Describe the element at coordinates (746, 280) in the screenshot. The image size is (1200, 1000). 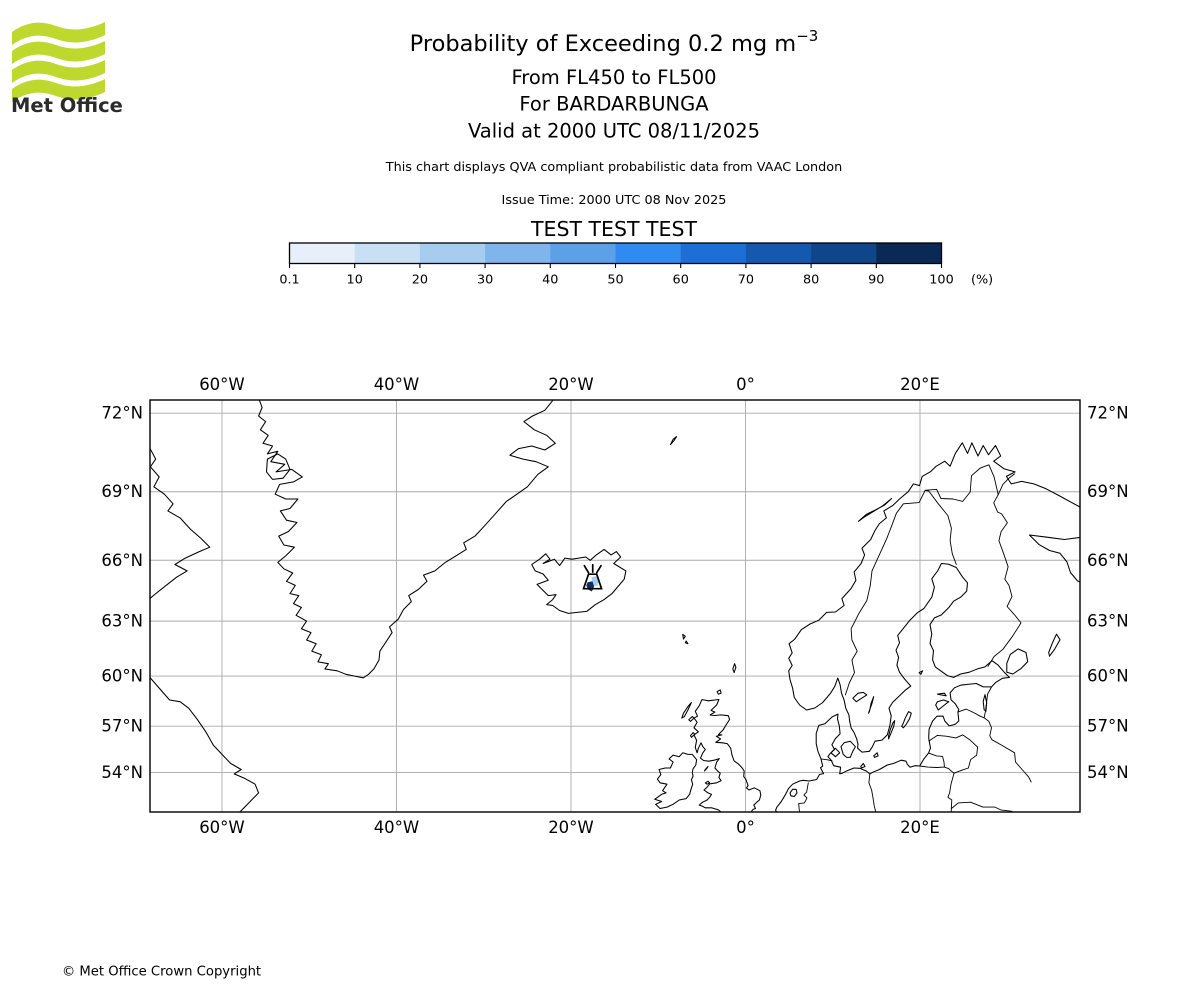
I see `colorbar-tick-label-70: 70` at that location.